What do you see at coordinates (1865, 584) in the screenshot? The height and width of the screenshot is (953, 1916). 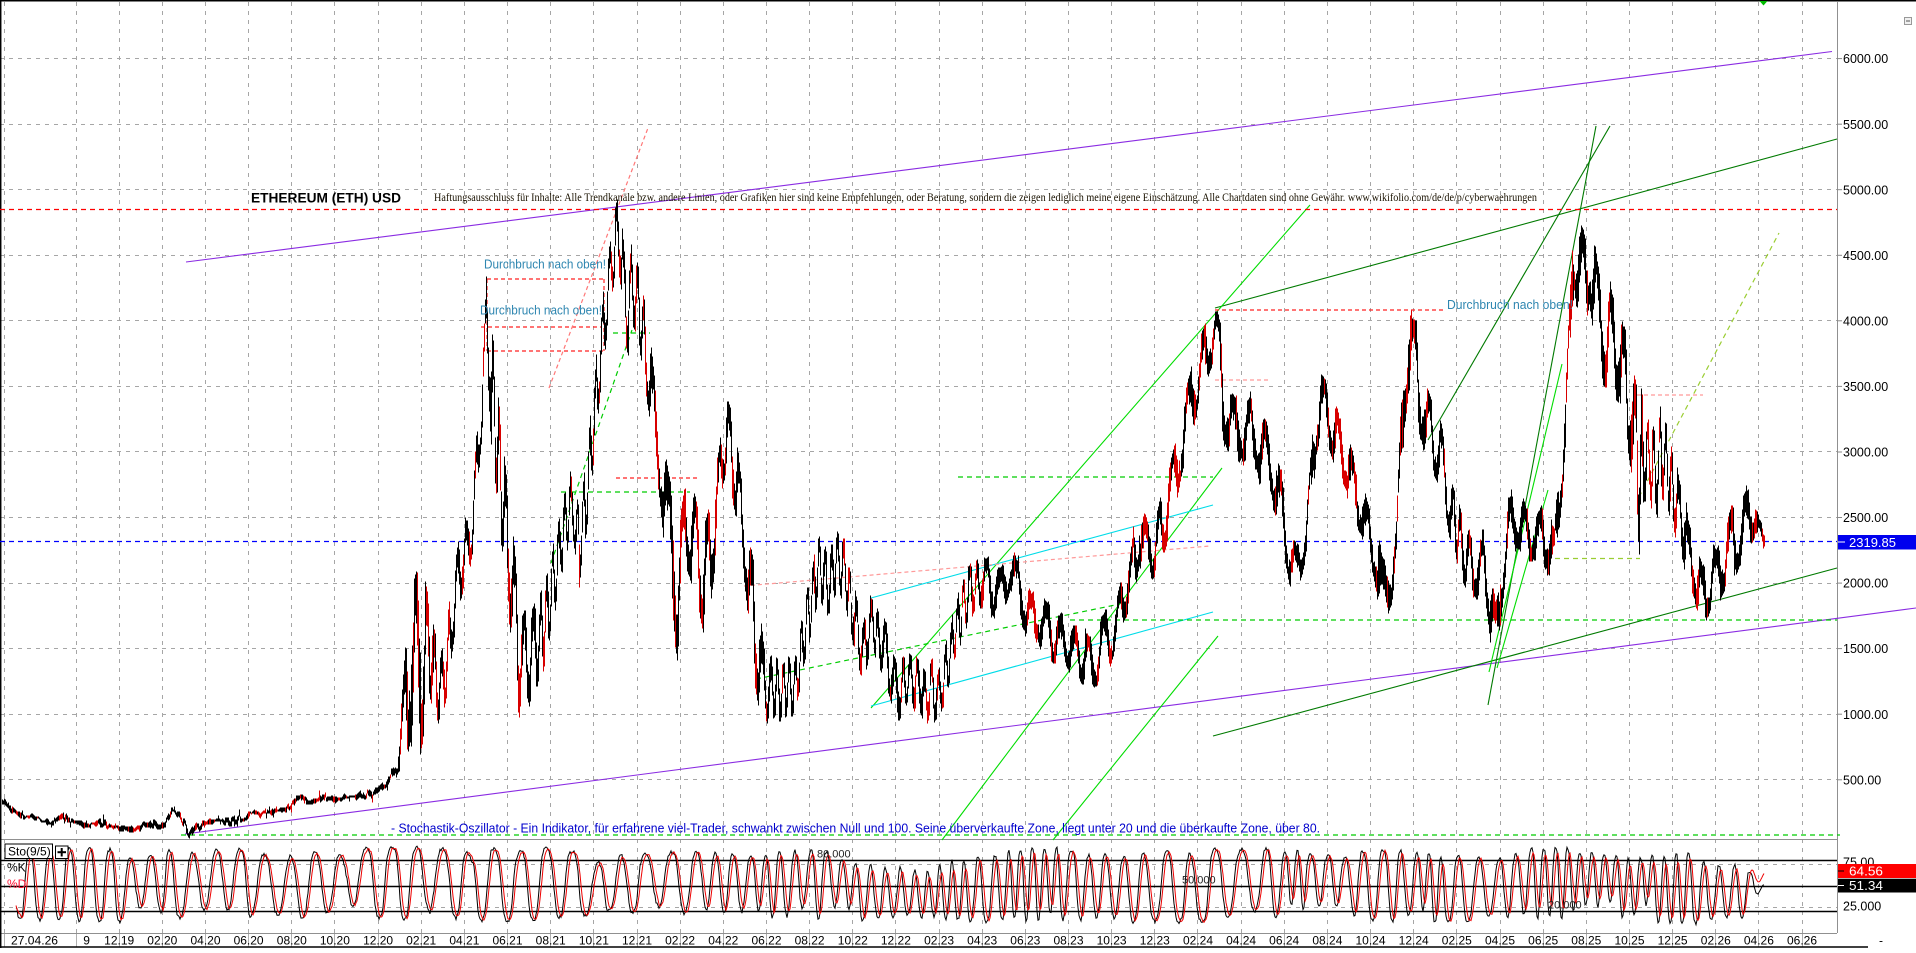 I see `svg-text: 2000.00` at bounding box center [1865, 584].